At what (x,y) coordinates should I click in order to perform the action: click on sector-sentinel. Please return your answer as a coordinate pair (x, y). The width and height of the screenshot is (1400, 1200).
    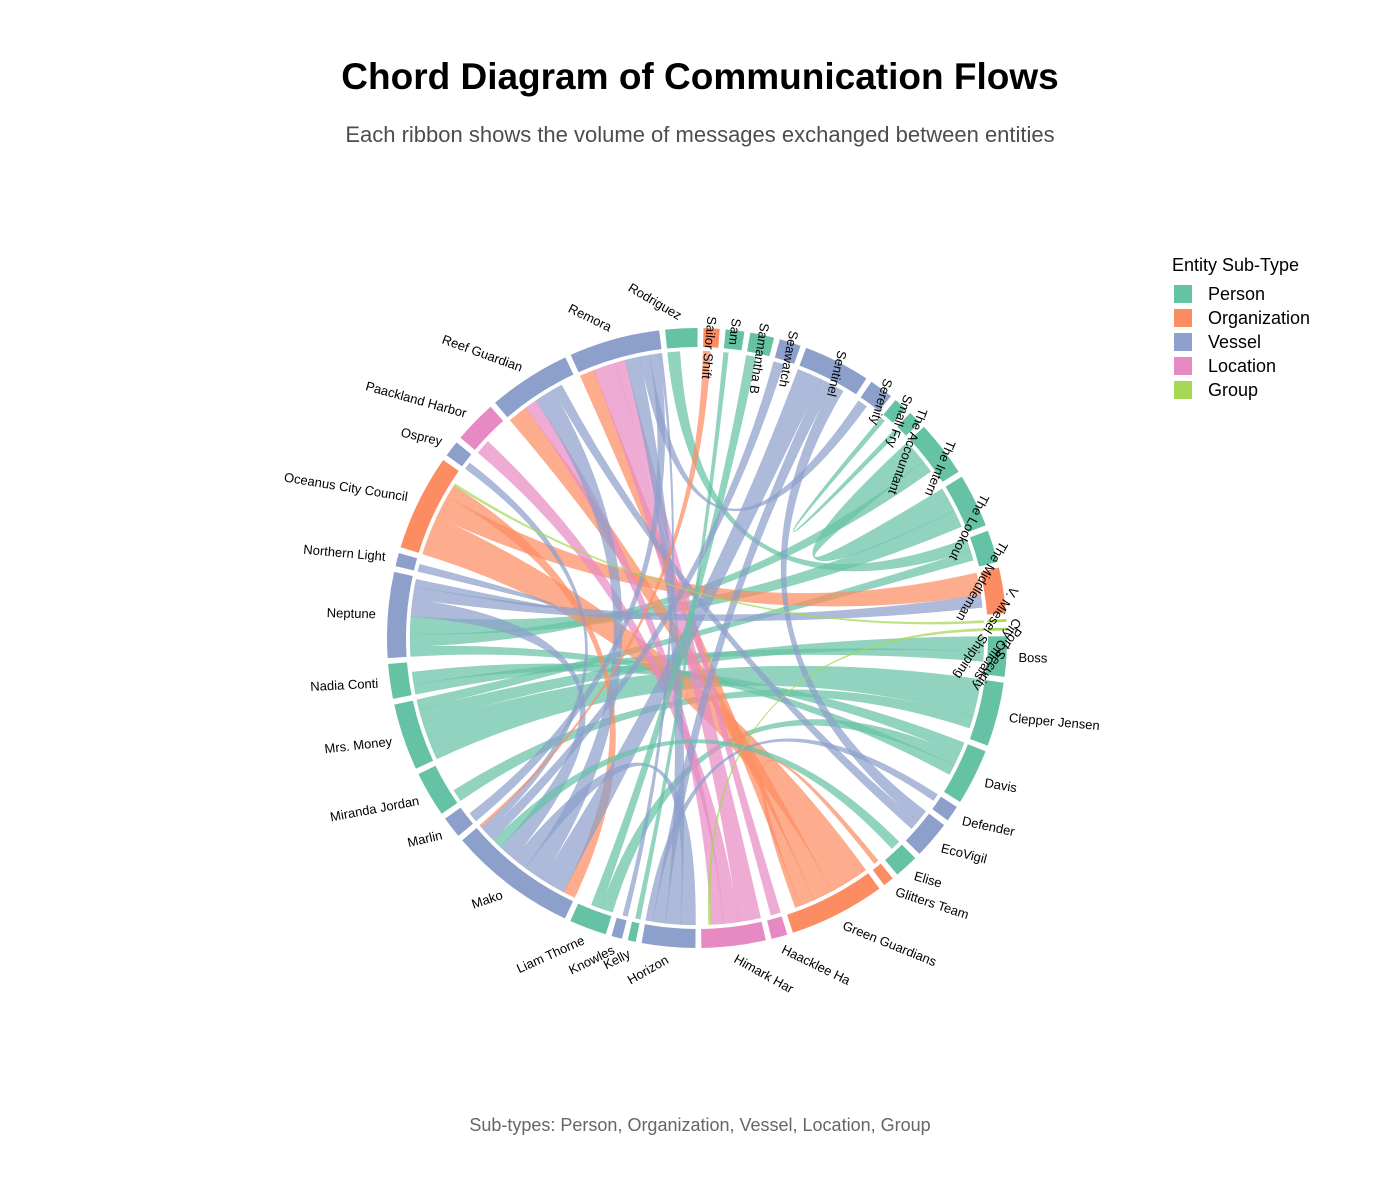
    Looking at the image, I should click on (833, 371).